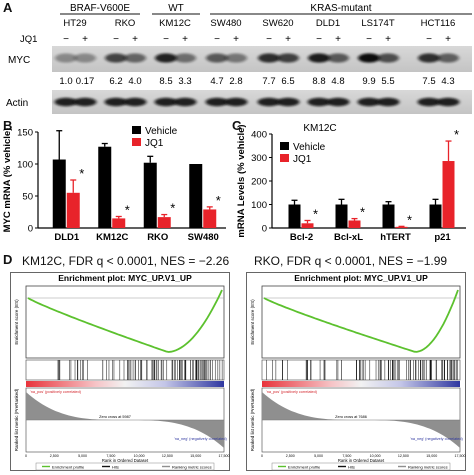 This screenshot has width=474, height=475. I want to click on myc-quant-value: 1.0, so click(65, 81).